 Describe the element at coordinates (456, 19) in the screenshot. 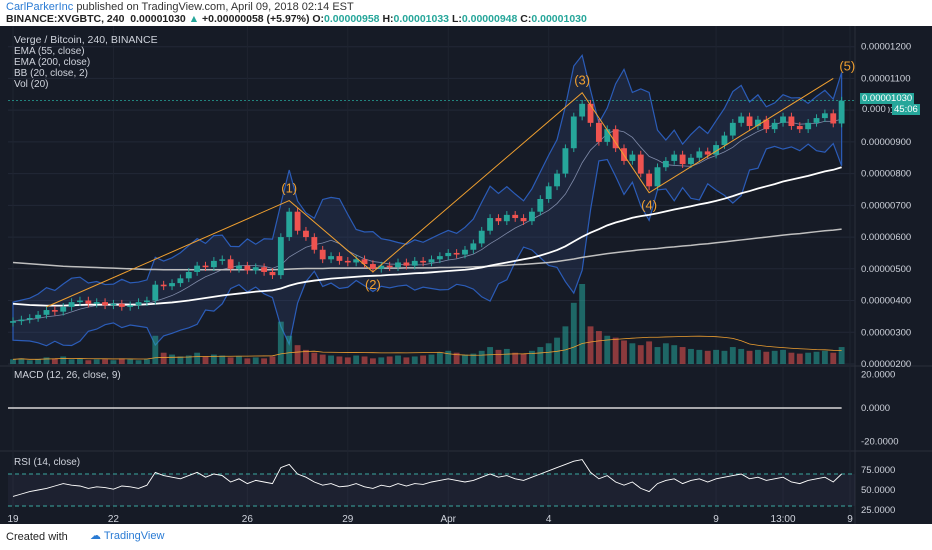

I see `low-key: L:` at that location.